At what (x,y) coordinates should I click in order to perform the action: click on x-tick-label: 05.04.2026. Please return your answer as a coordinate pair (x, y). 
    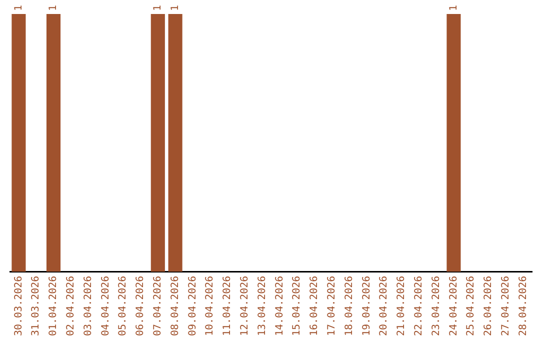
    Looking at the image, I should click on (123, 306).